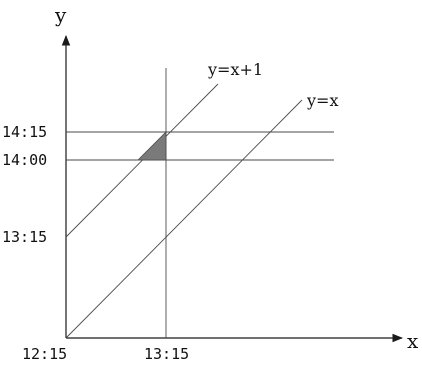  Describe the element at coordinates (44, 354) in the screenshot. I see `x-tick-label: 12:15` at that location.